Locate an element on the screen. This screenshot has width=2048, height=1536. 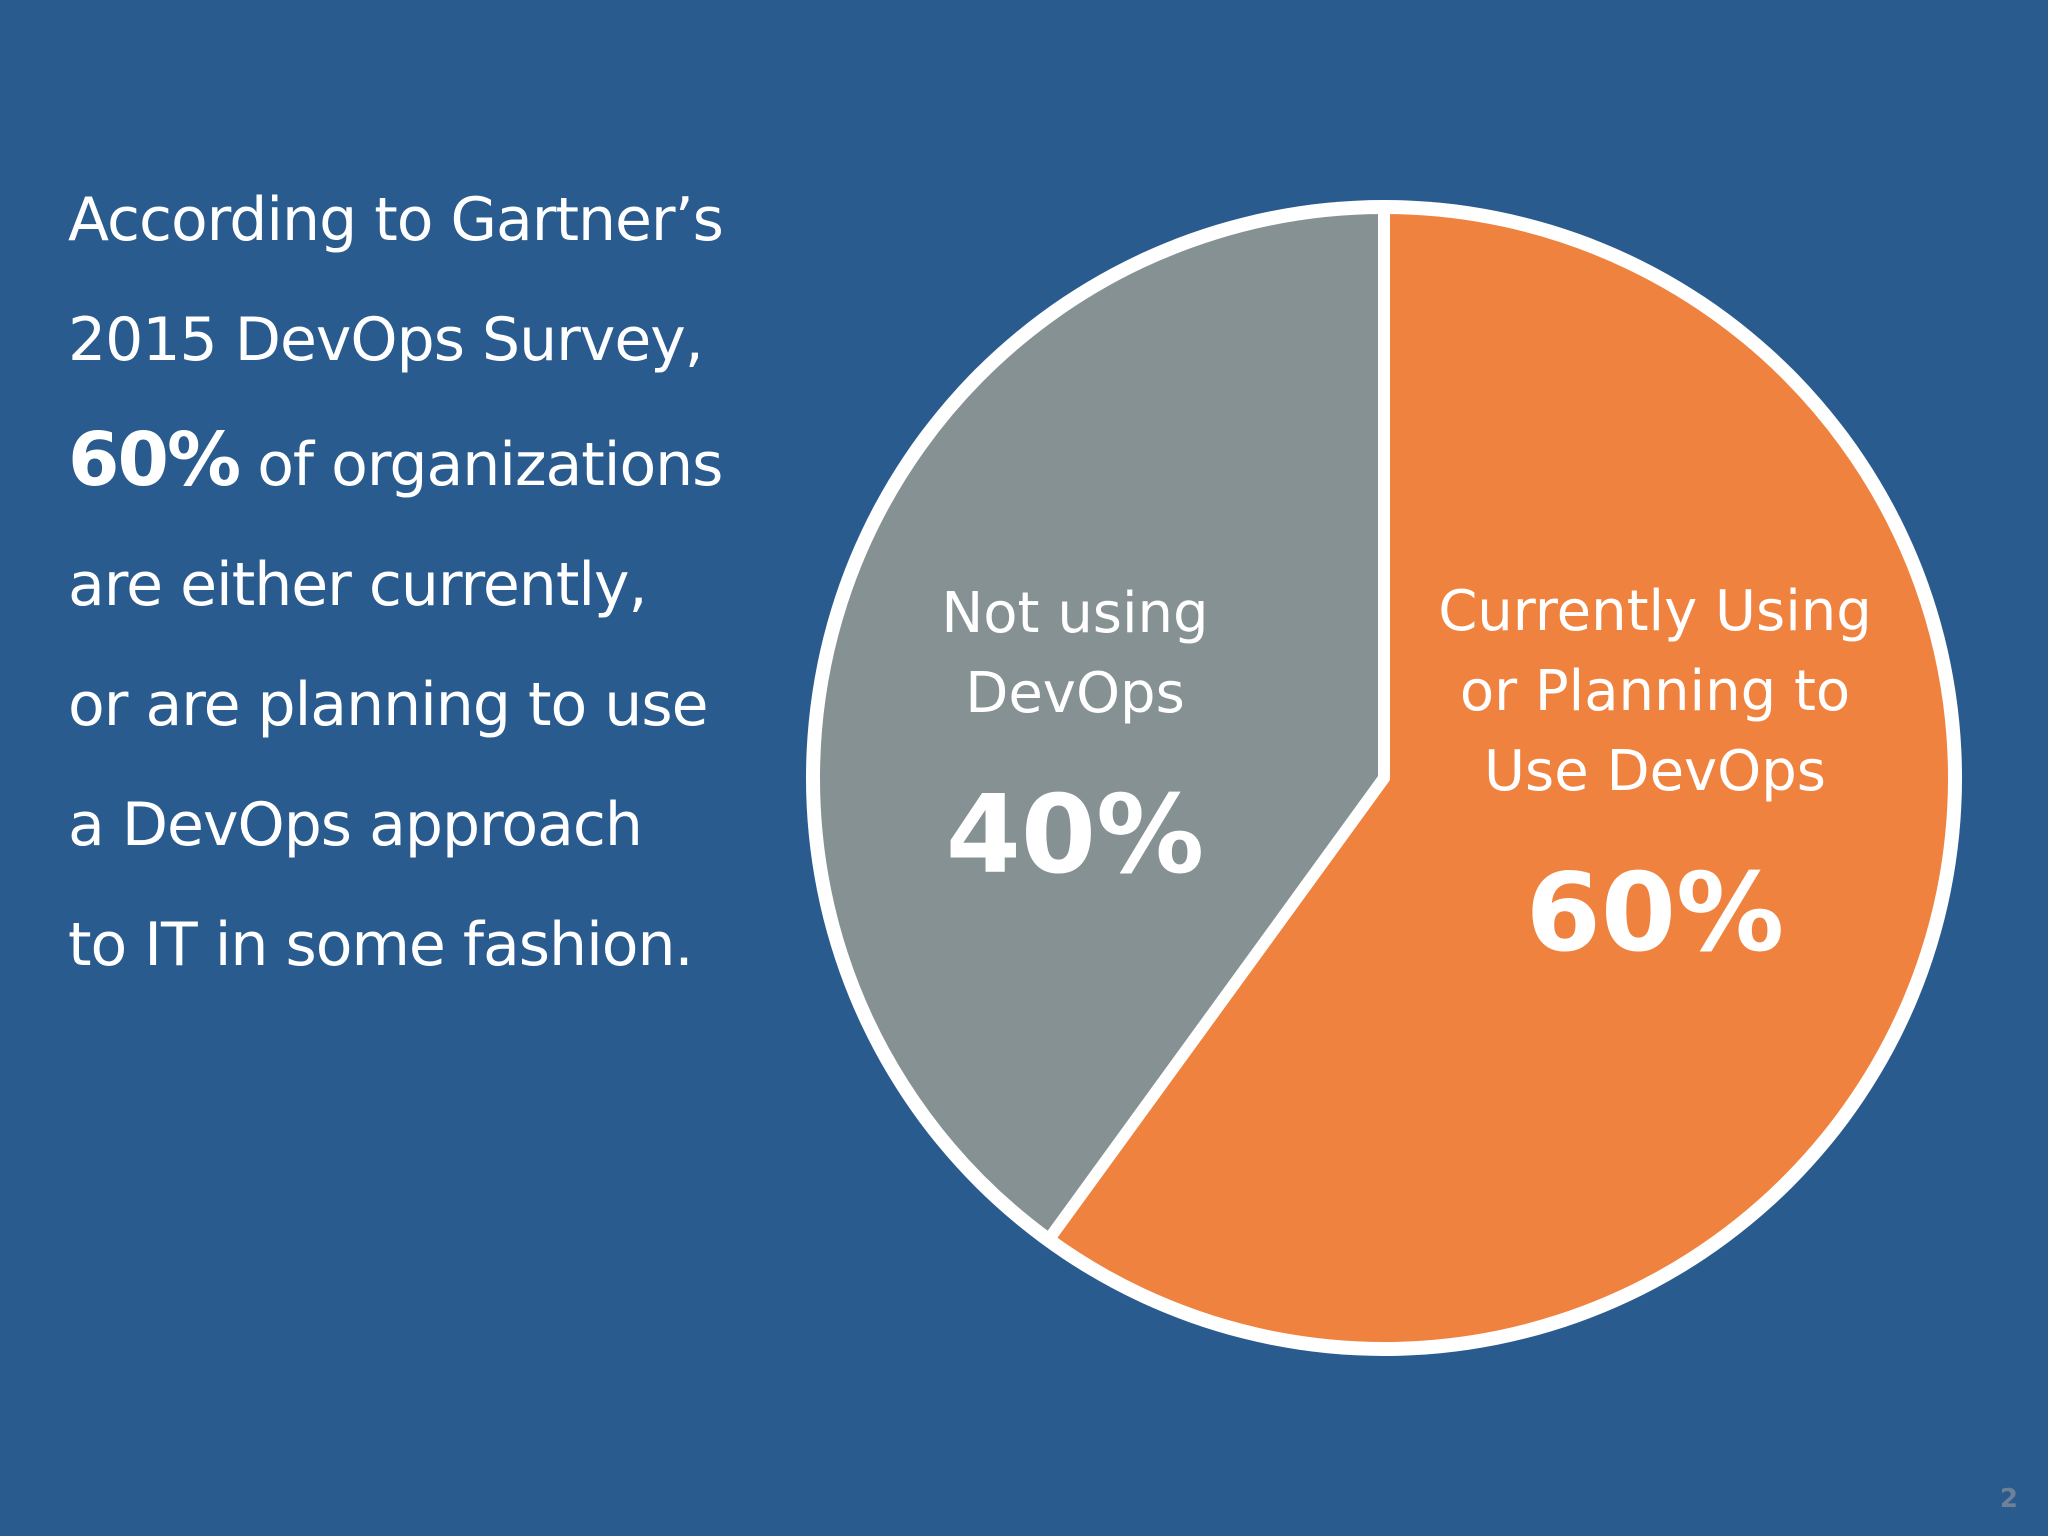
pie-slice-currently-using-value: 60% is located at coordinates (1655, 913).